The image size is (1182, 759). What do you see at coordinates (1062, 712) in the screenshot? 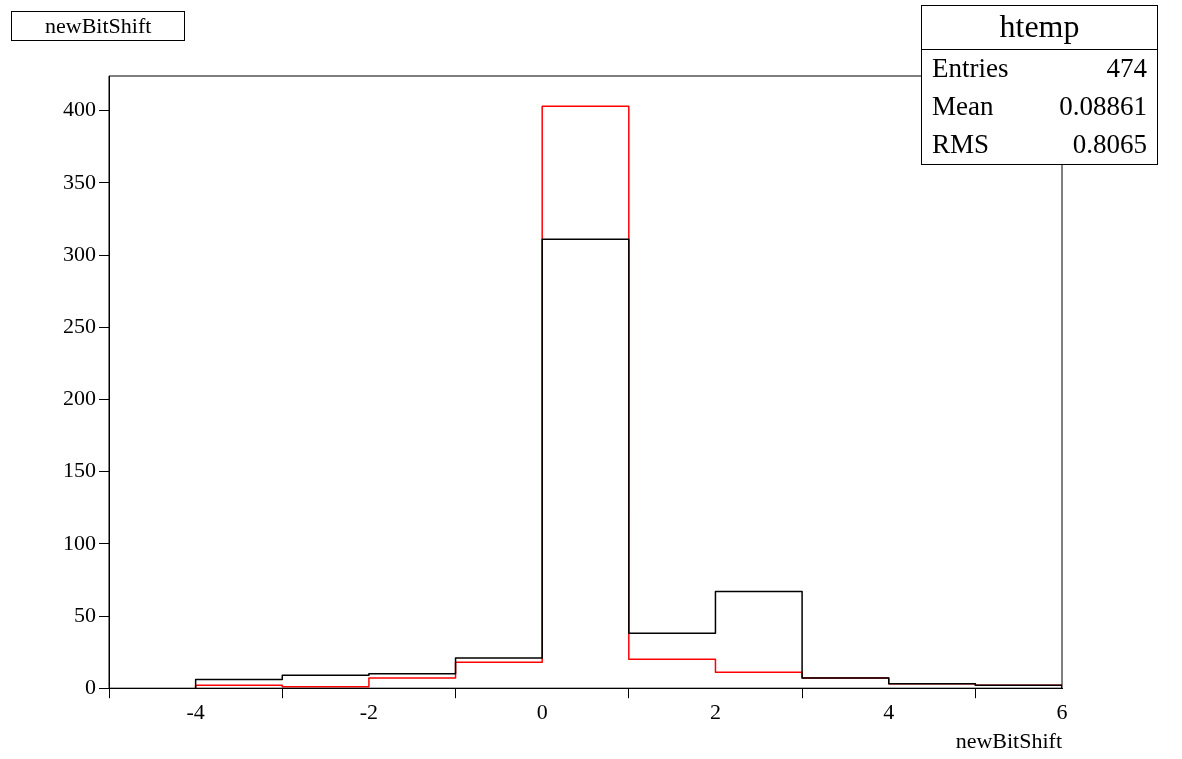
I see `x-tick-label: 6` at bounding box center [1062, 712].